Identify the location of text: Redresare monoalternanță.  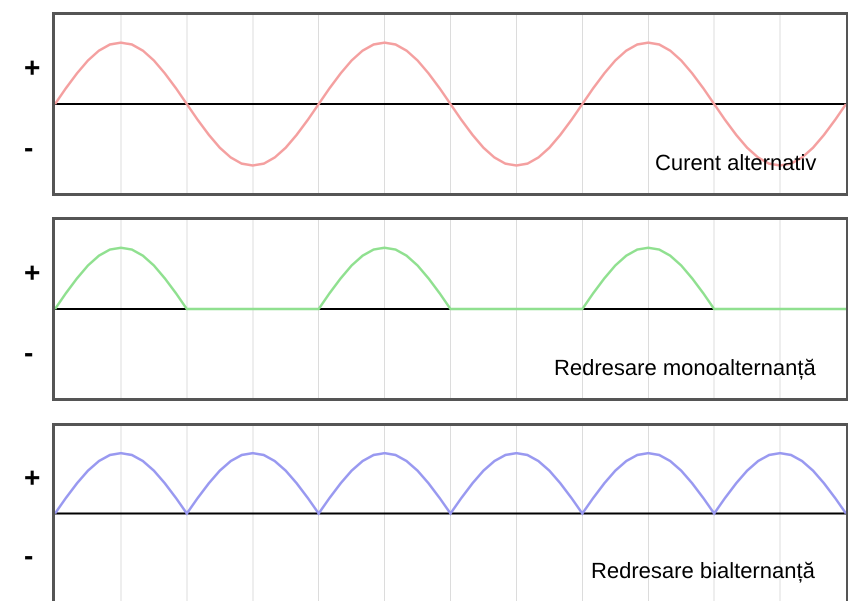
(685, 367).